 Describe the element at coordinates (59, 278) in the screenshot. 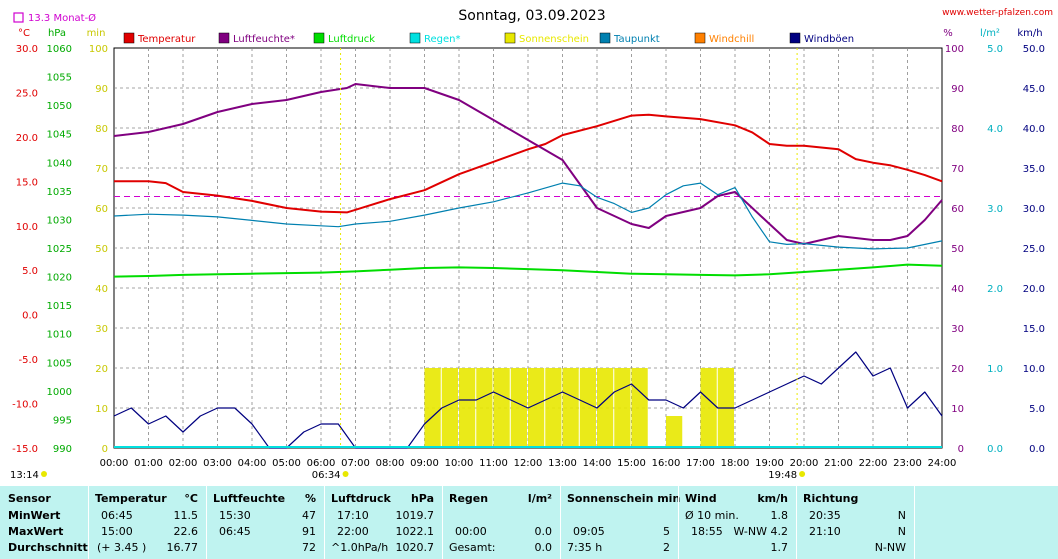

I see `press-tick-label: 1020` at that location.